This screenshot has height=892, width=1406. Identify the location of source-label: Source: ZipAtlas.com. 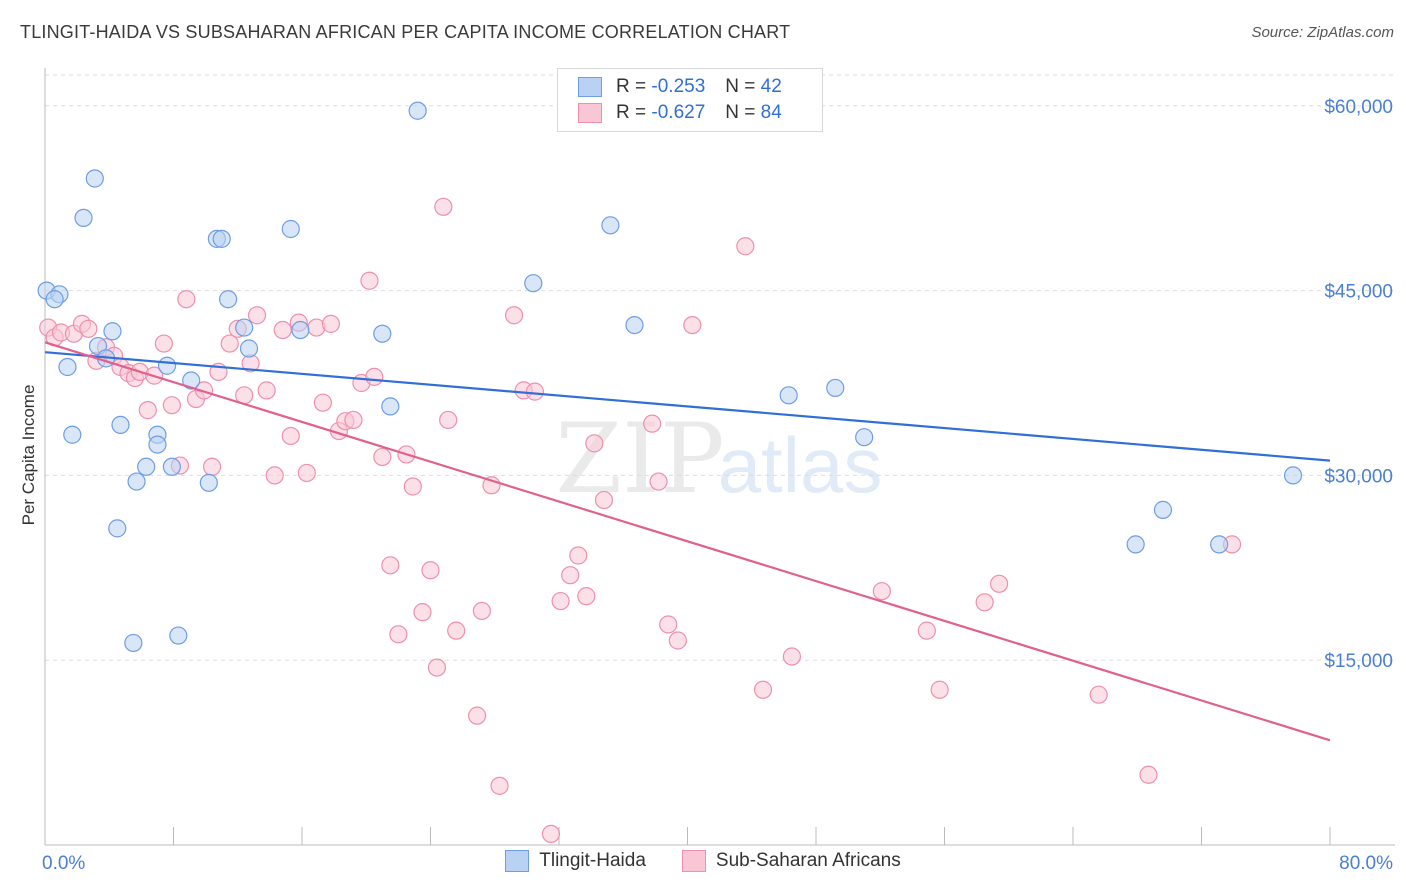
(1322, 32).